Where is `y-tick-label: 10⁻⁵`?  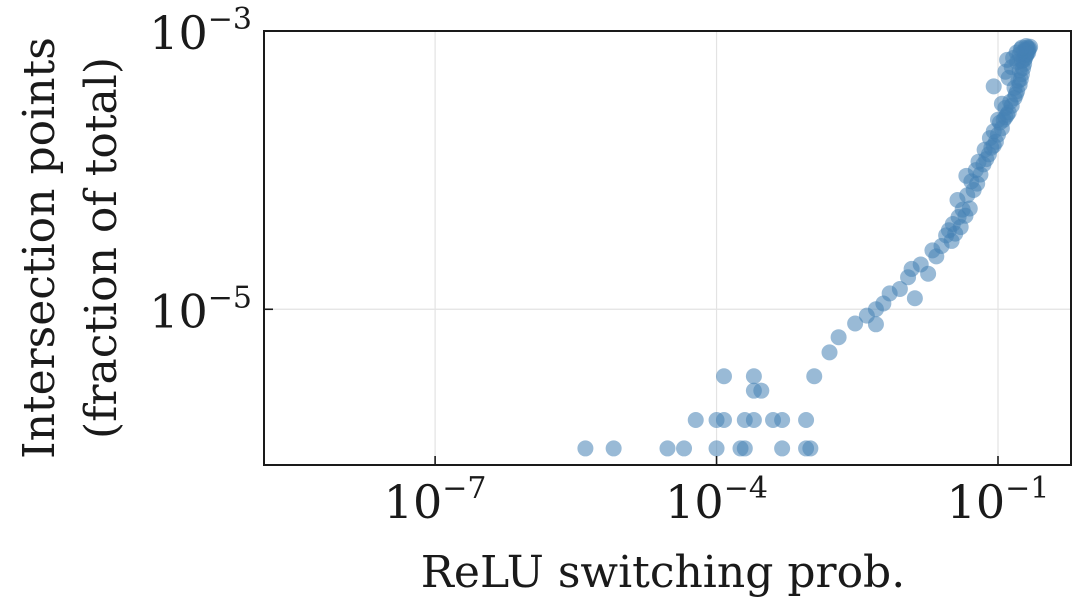 y-tick-label: 10⁻⁵ is located at coordinates (200, 309).